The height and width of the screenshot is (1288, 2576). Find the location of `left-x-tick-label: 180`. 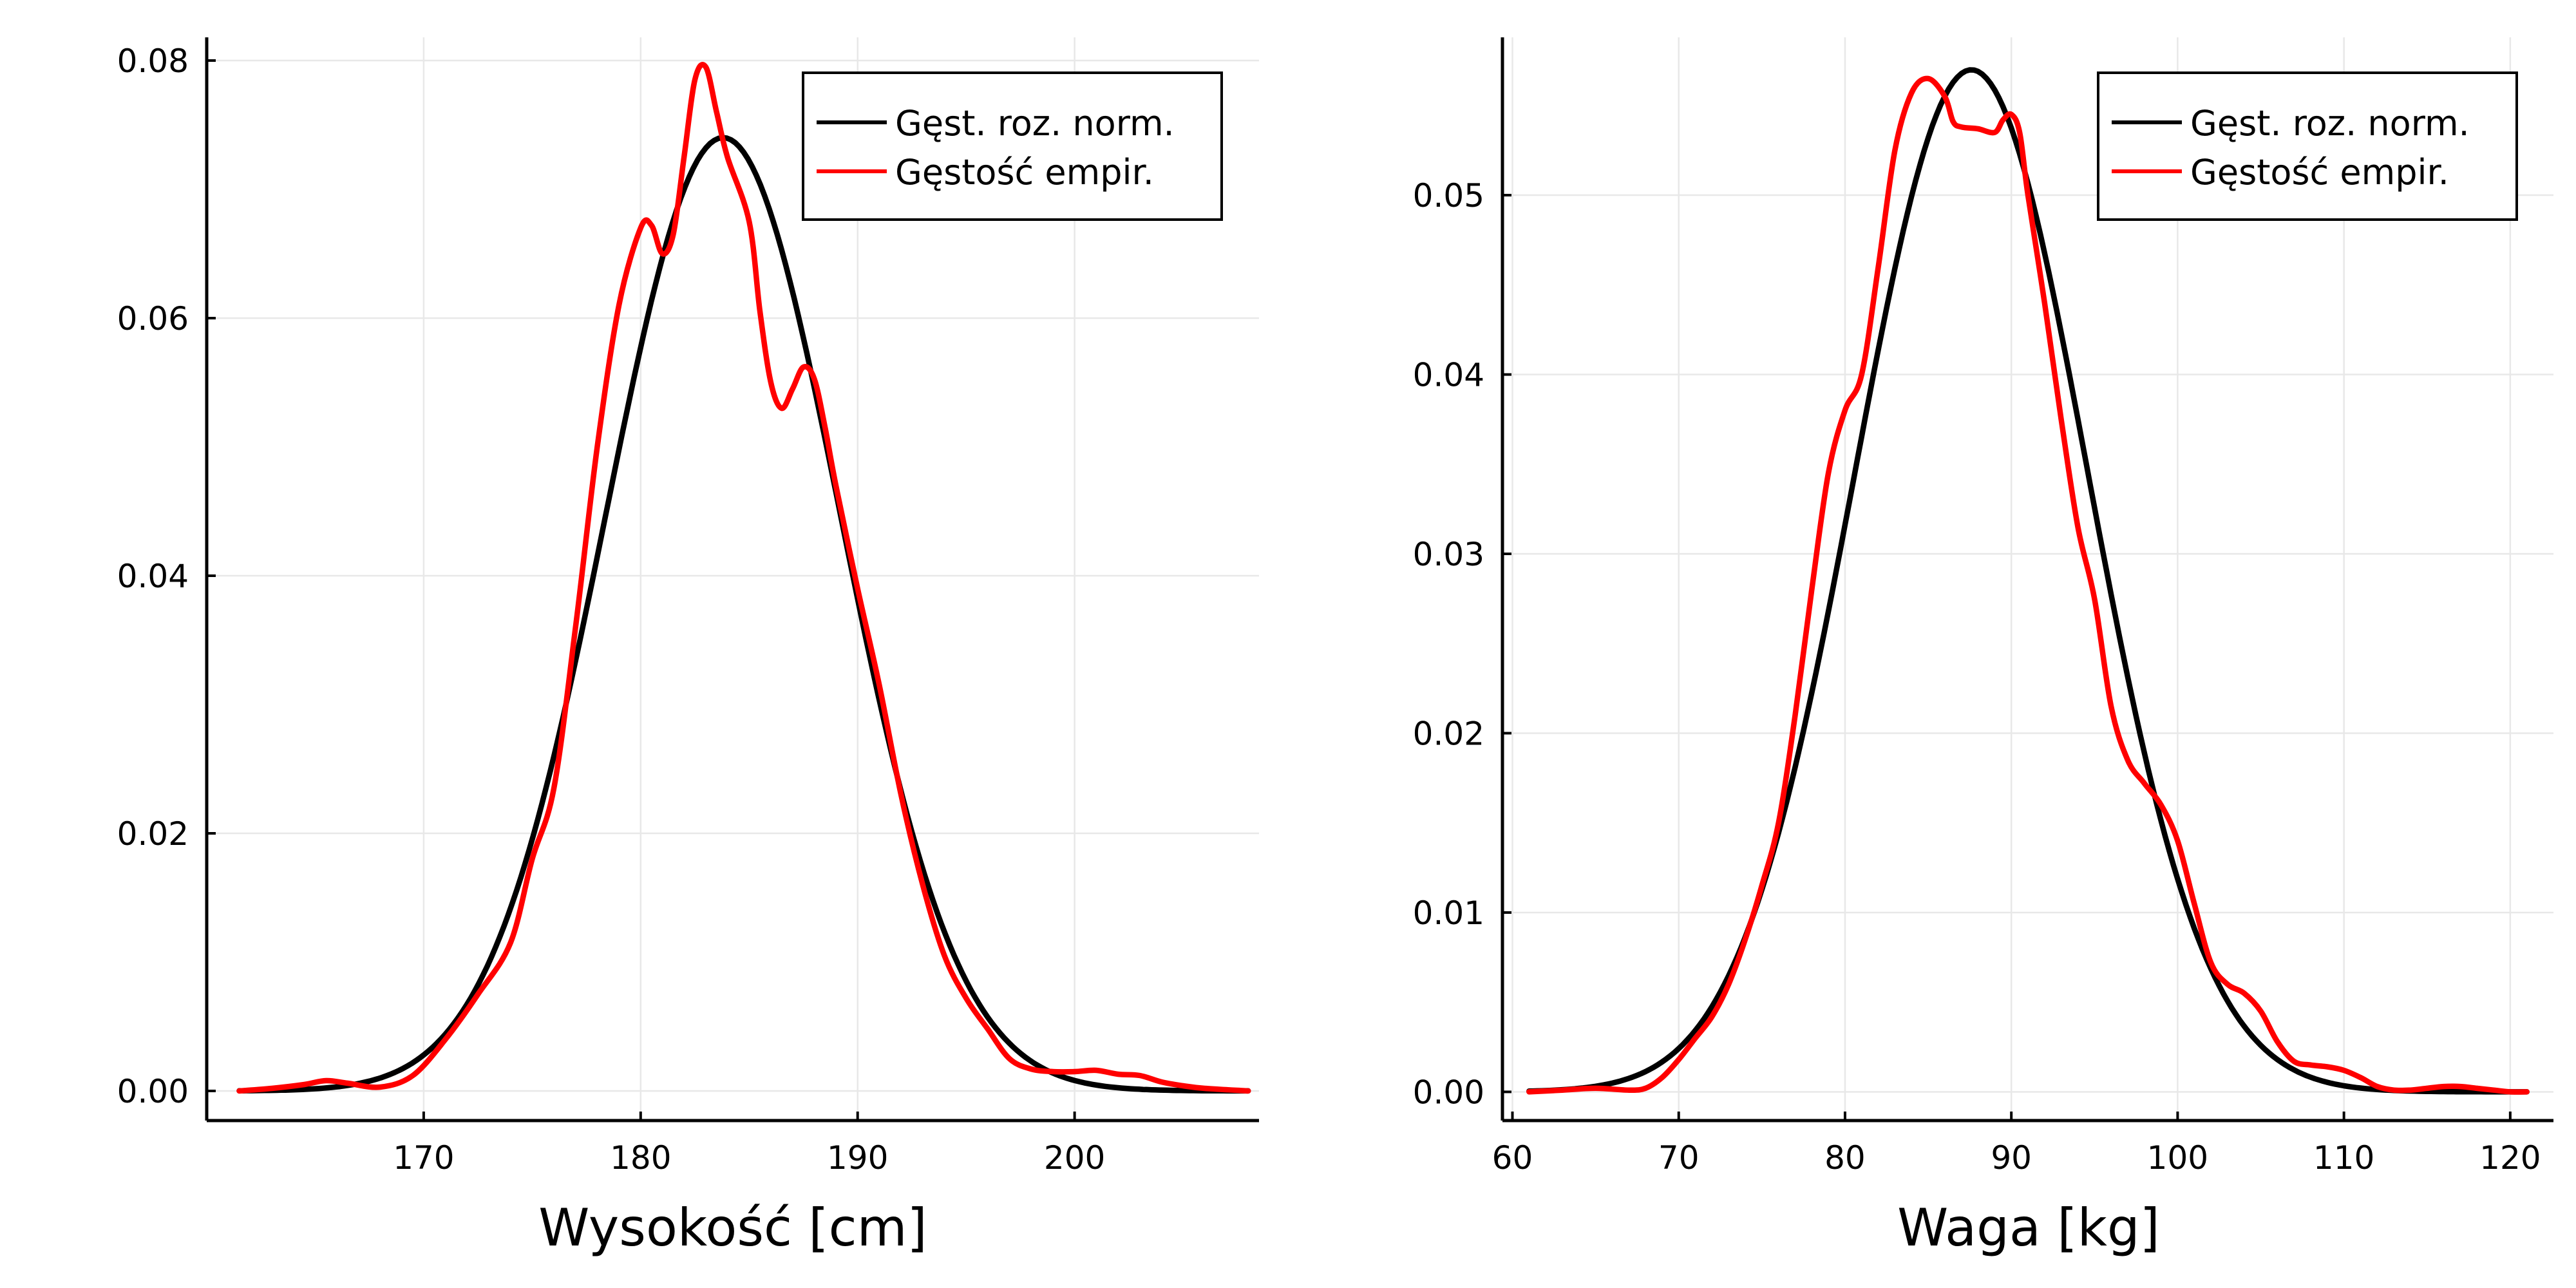

left-x-tick-label: 180 is located at coordinates (640, 1158).